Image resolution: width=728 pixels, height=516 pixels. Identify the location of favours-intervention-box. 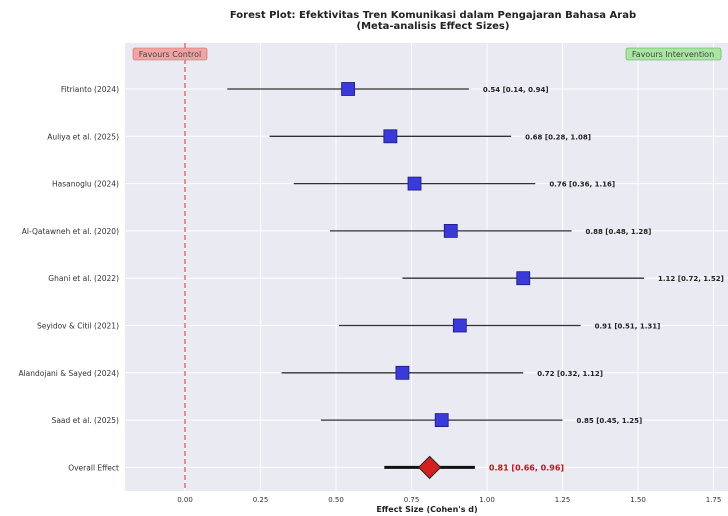
(673, 54).